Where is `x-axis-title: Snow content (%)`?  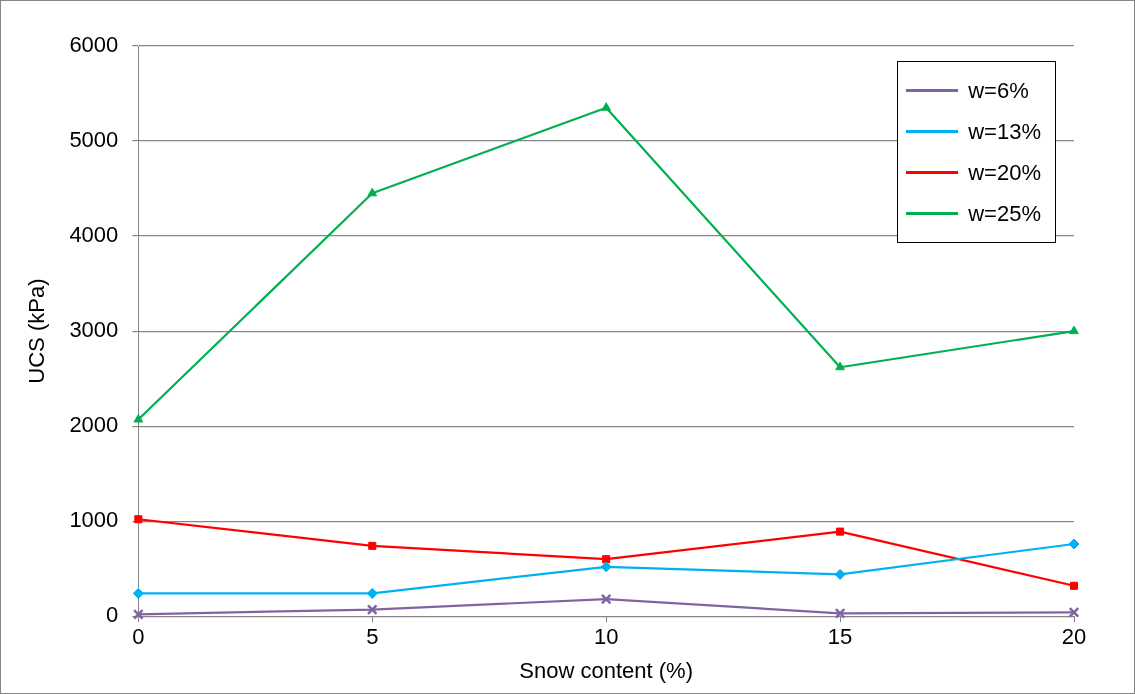
x-axis-title: Snow content (%) is located at coordinates (606, 670).